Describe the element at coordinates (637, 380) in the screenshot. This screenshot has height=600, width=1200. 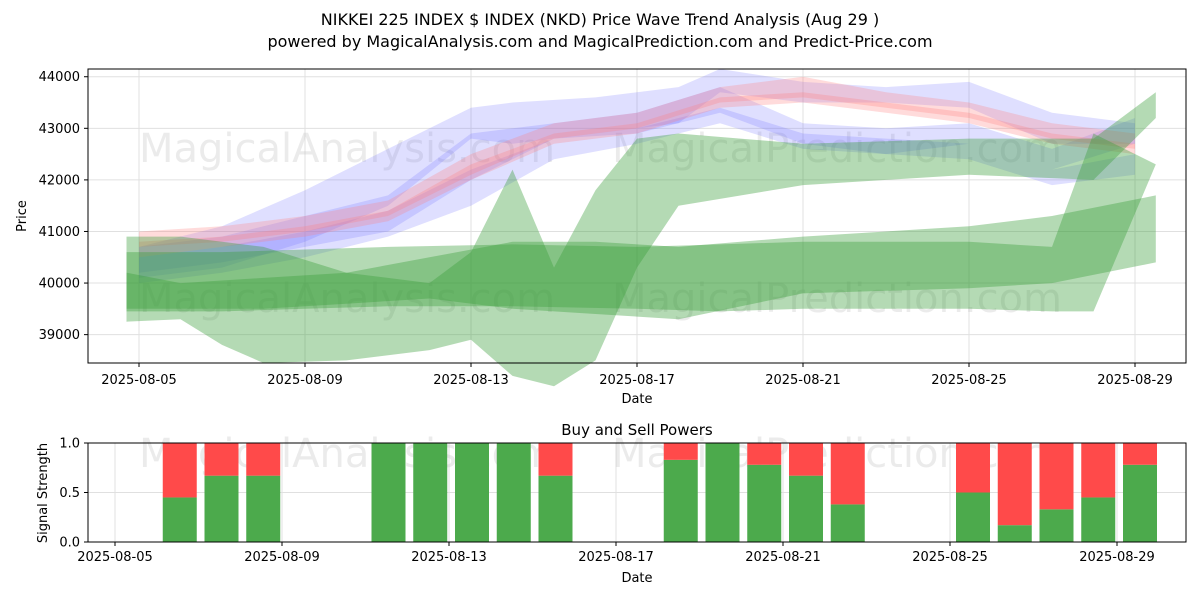
I see `price-x-tick-label: 2025-08-17` at that location.